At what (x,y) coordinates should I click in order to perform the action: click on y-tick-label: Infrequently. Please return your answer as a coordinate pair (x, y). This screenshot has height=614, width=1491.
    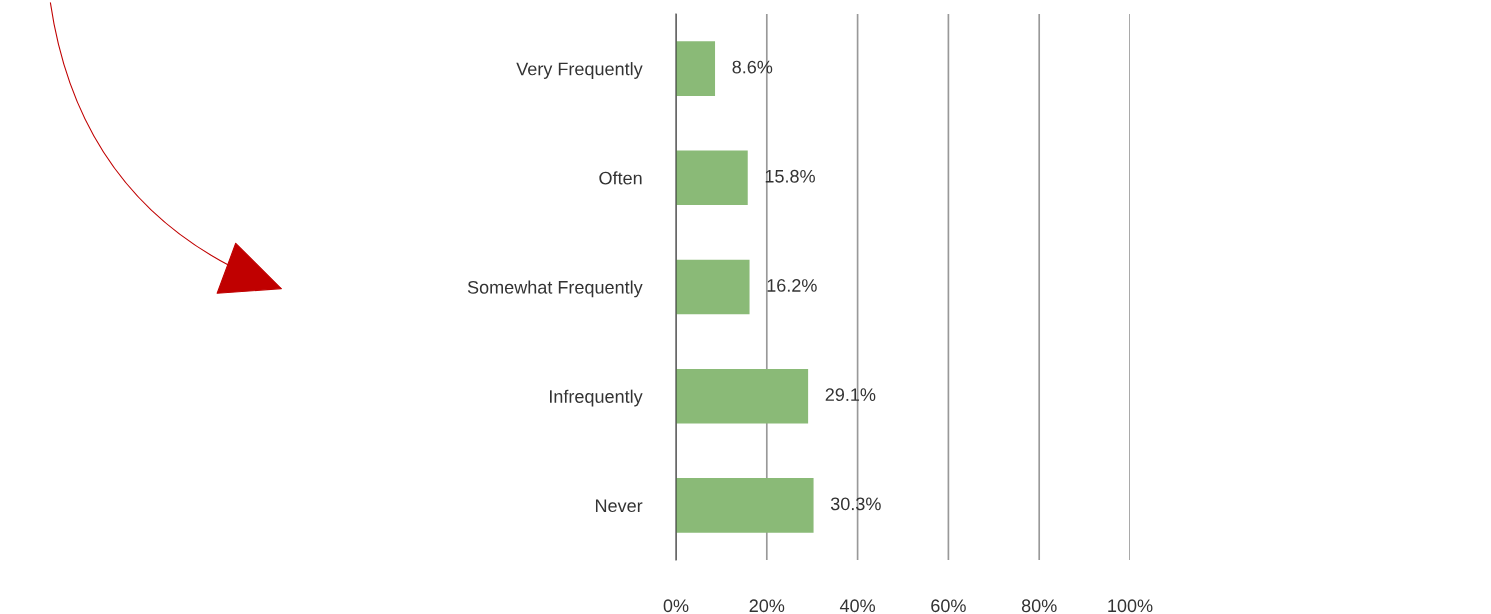
    Looking at the image, I should click on (596, 398).